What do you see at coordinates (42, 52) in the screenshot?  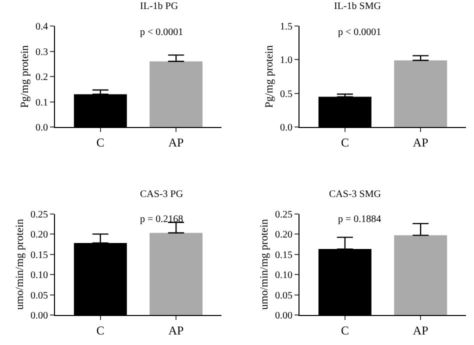 I see `y-tick-label: 0.3` at bounding box center [42, 52].